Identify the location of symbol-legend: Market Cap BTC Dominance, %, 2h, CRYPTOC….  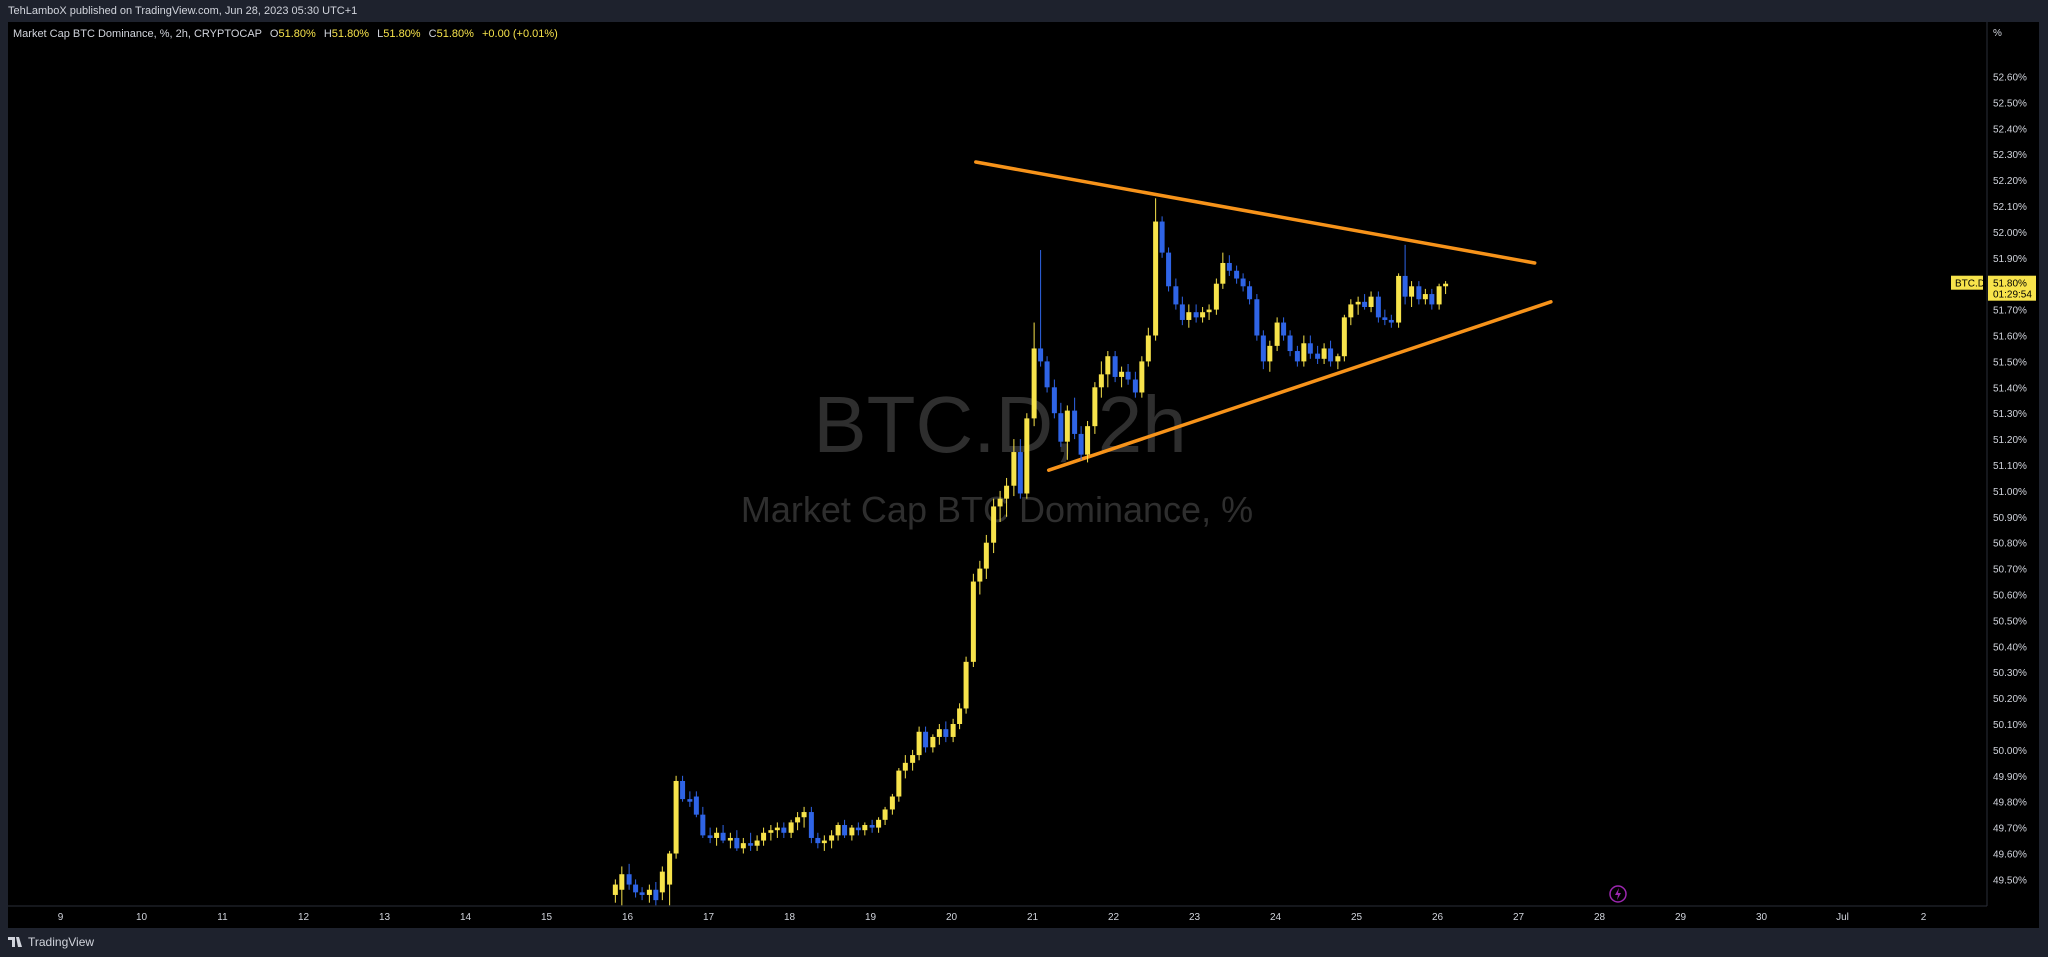
(285, 34).